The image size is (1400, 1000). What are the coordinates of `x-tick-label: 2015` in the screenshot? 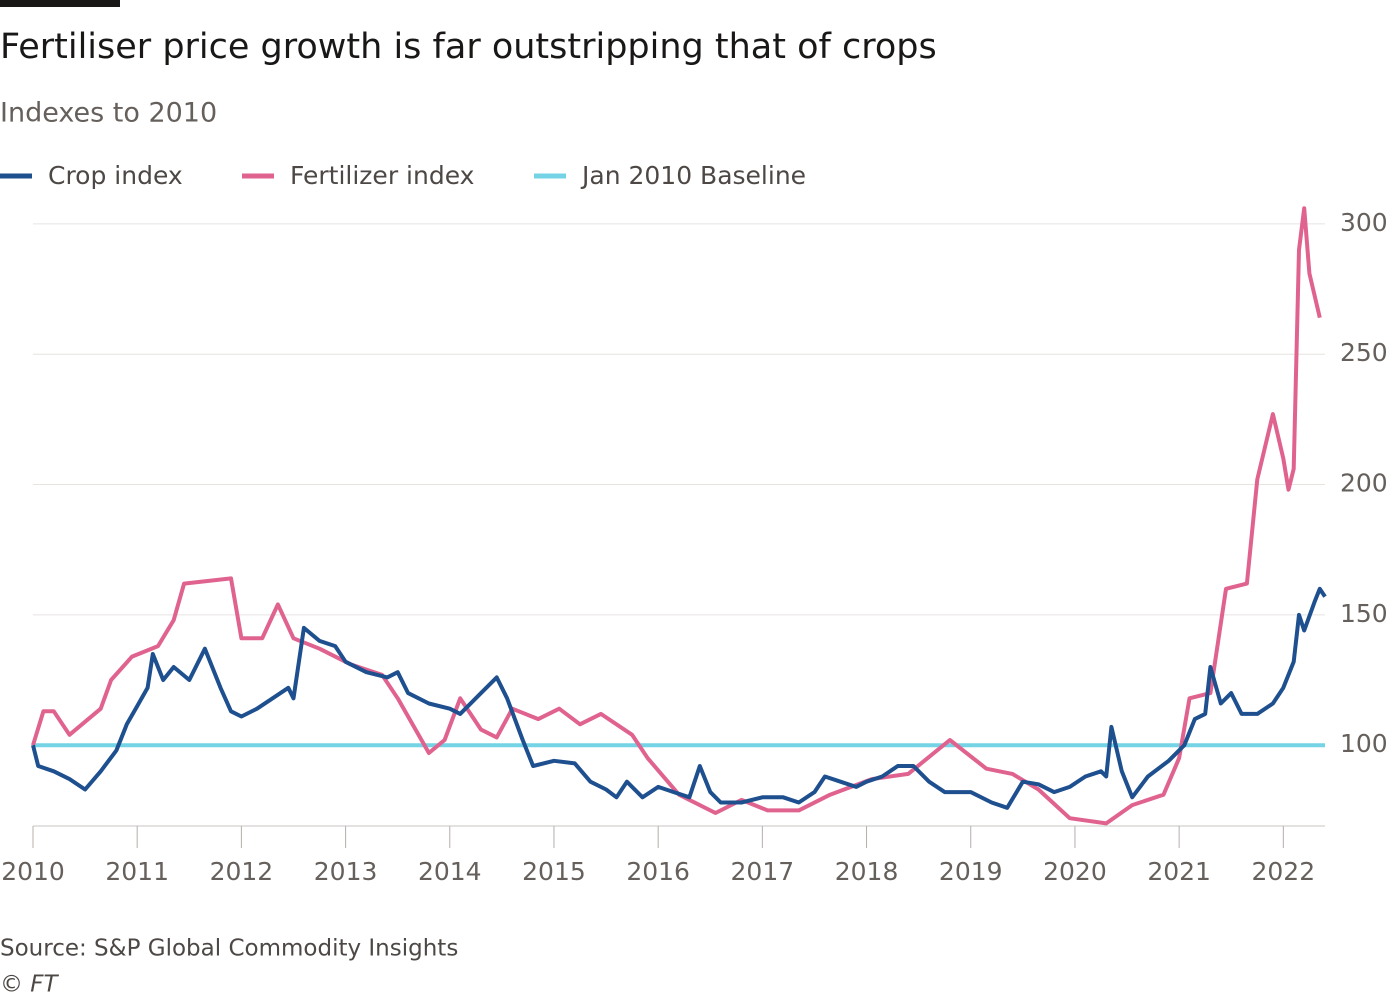 It's located at (554, 871).